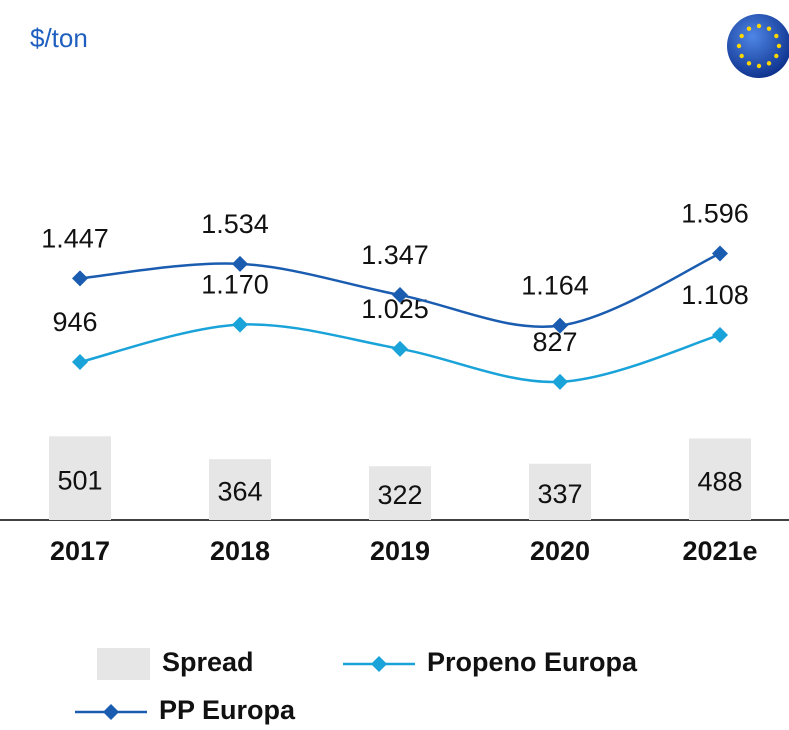 This screenshot has height=730, width=789. Describe the element at coordinates (715, 295) in the screenshot. I see `data-label: 1.108` at that location.